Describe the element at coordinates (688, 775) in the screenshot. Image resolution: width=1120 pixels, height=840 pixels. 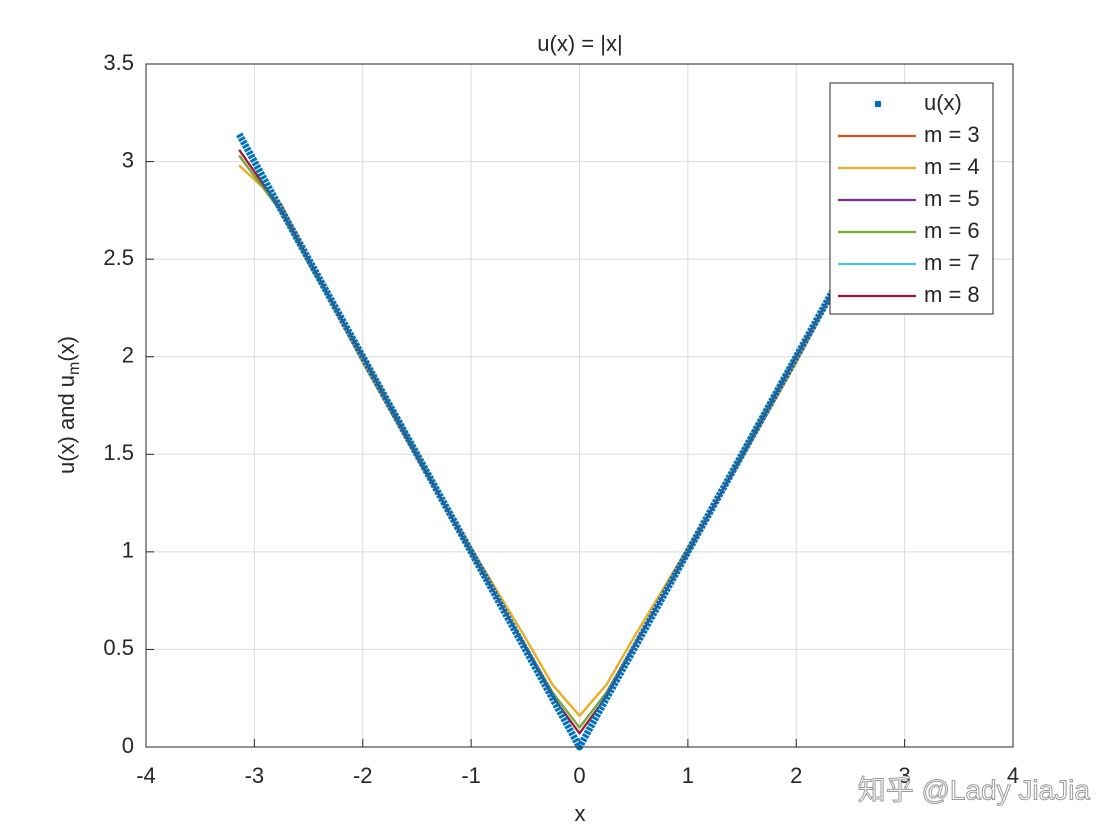
I see `x-tick-label: 1` at that location.